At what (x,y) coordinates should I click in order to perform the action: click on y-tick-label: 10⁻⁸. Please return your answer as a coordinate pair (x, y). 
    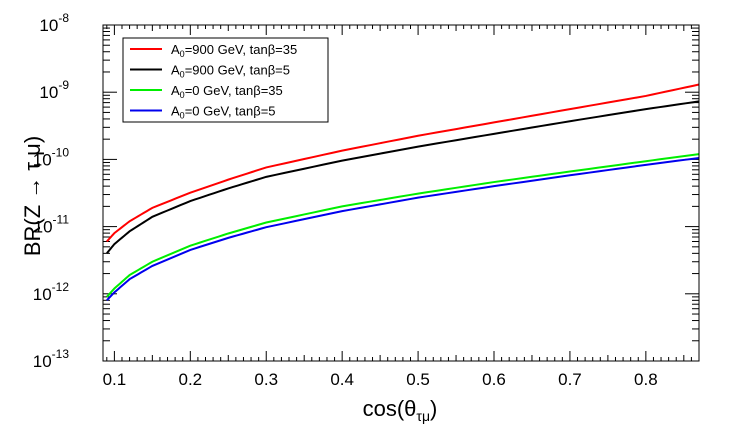
    Looking at the image, I should click on (54, 23).